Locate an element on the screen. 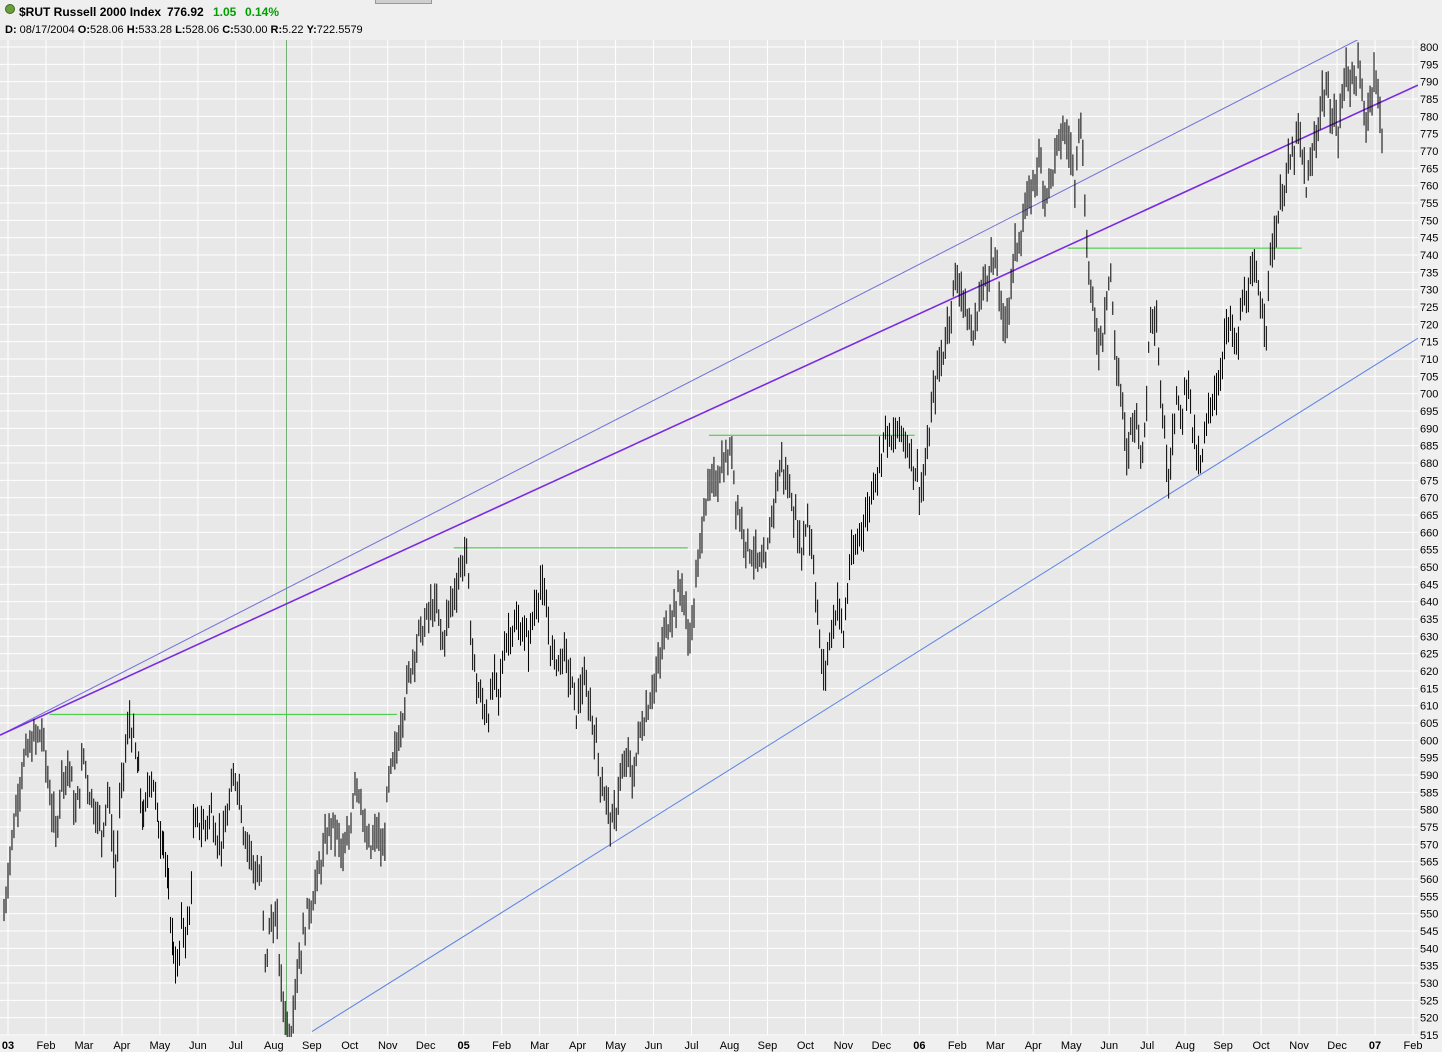 The image size is (1442, 1052). last-price: 776.92 is located at coordinates (185, 12).